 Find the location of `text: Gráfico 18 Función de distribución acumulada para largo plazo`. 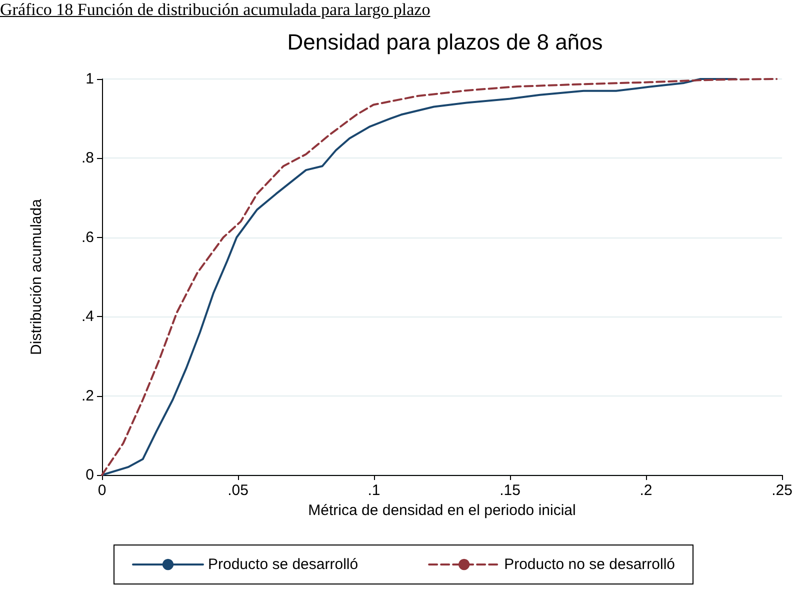

text: Gráfico 18 Función de distribución acumulada para largo plazo is located at coordinates (215, 10).